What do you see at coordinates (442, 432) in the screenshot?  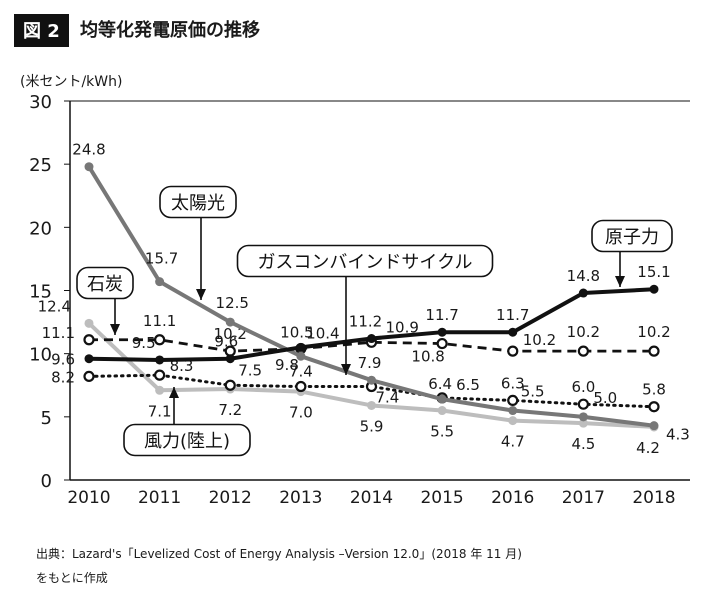 I see `data-label-wind: 5.5` at bounding box center [442, 432].